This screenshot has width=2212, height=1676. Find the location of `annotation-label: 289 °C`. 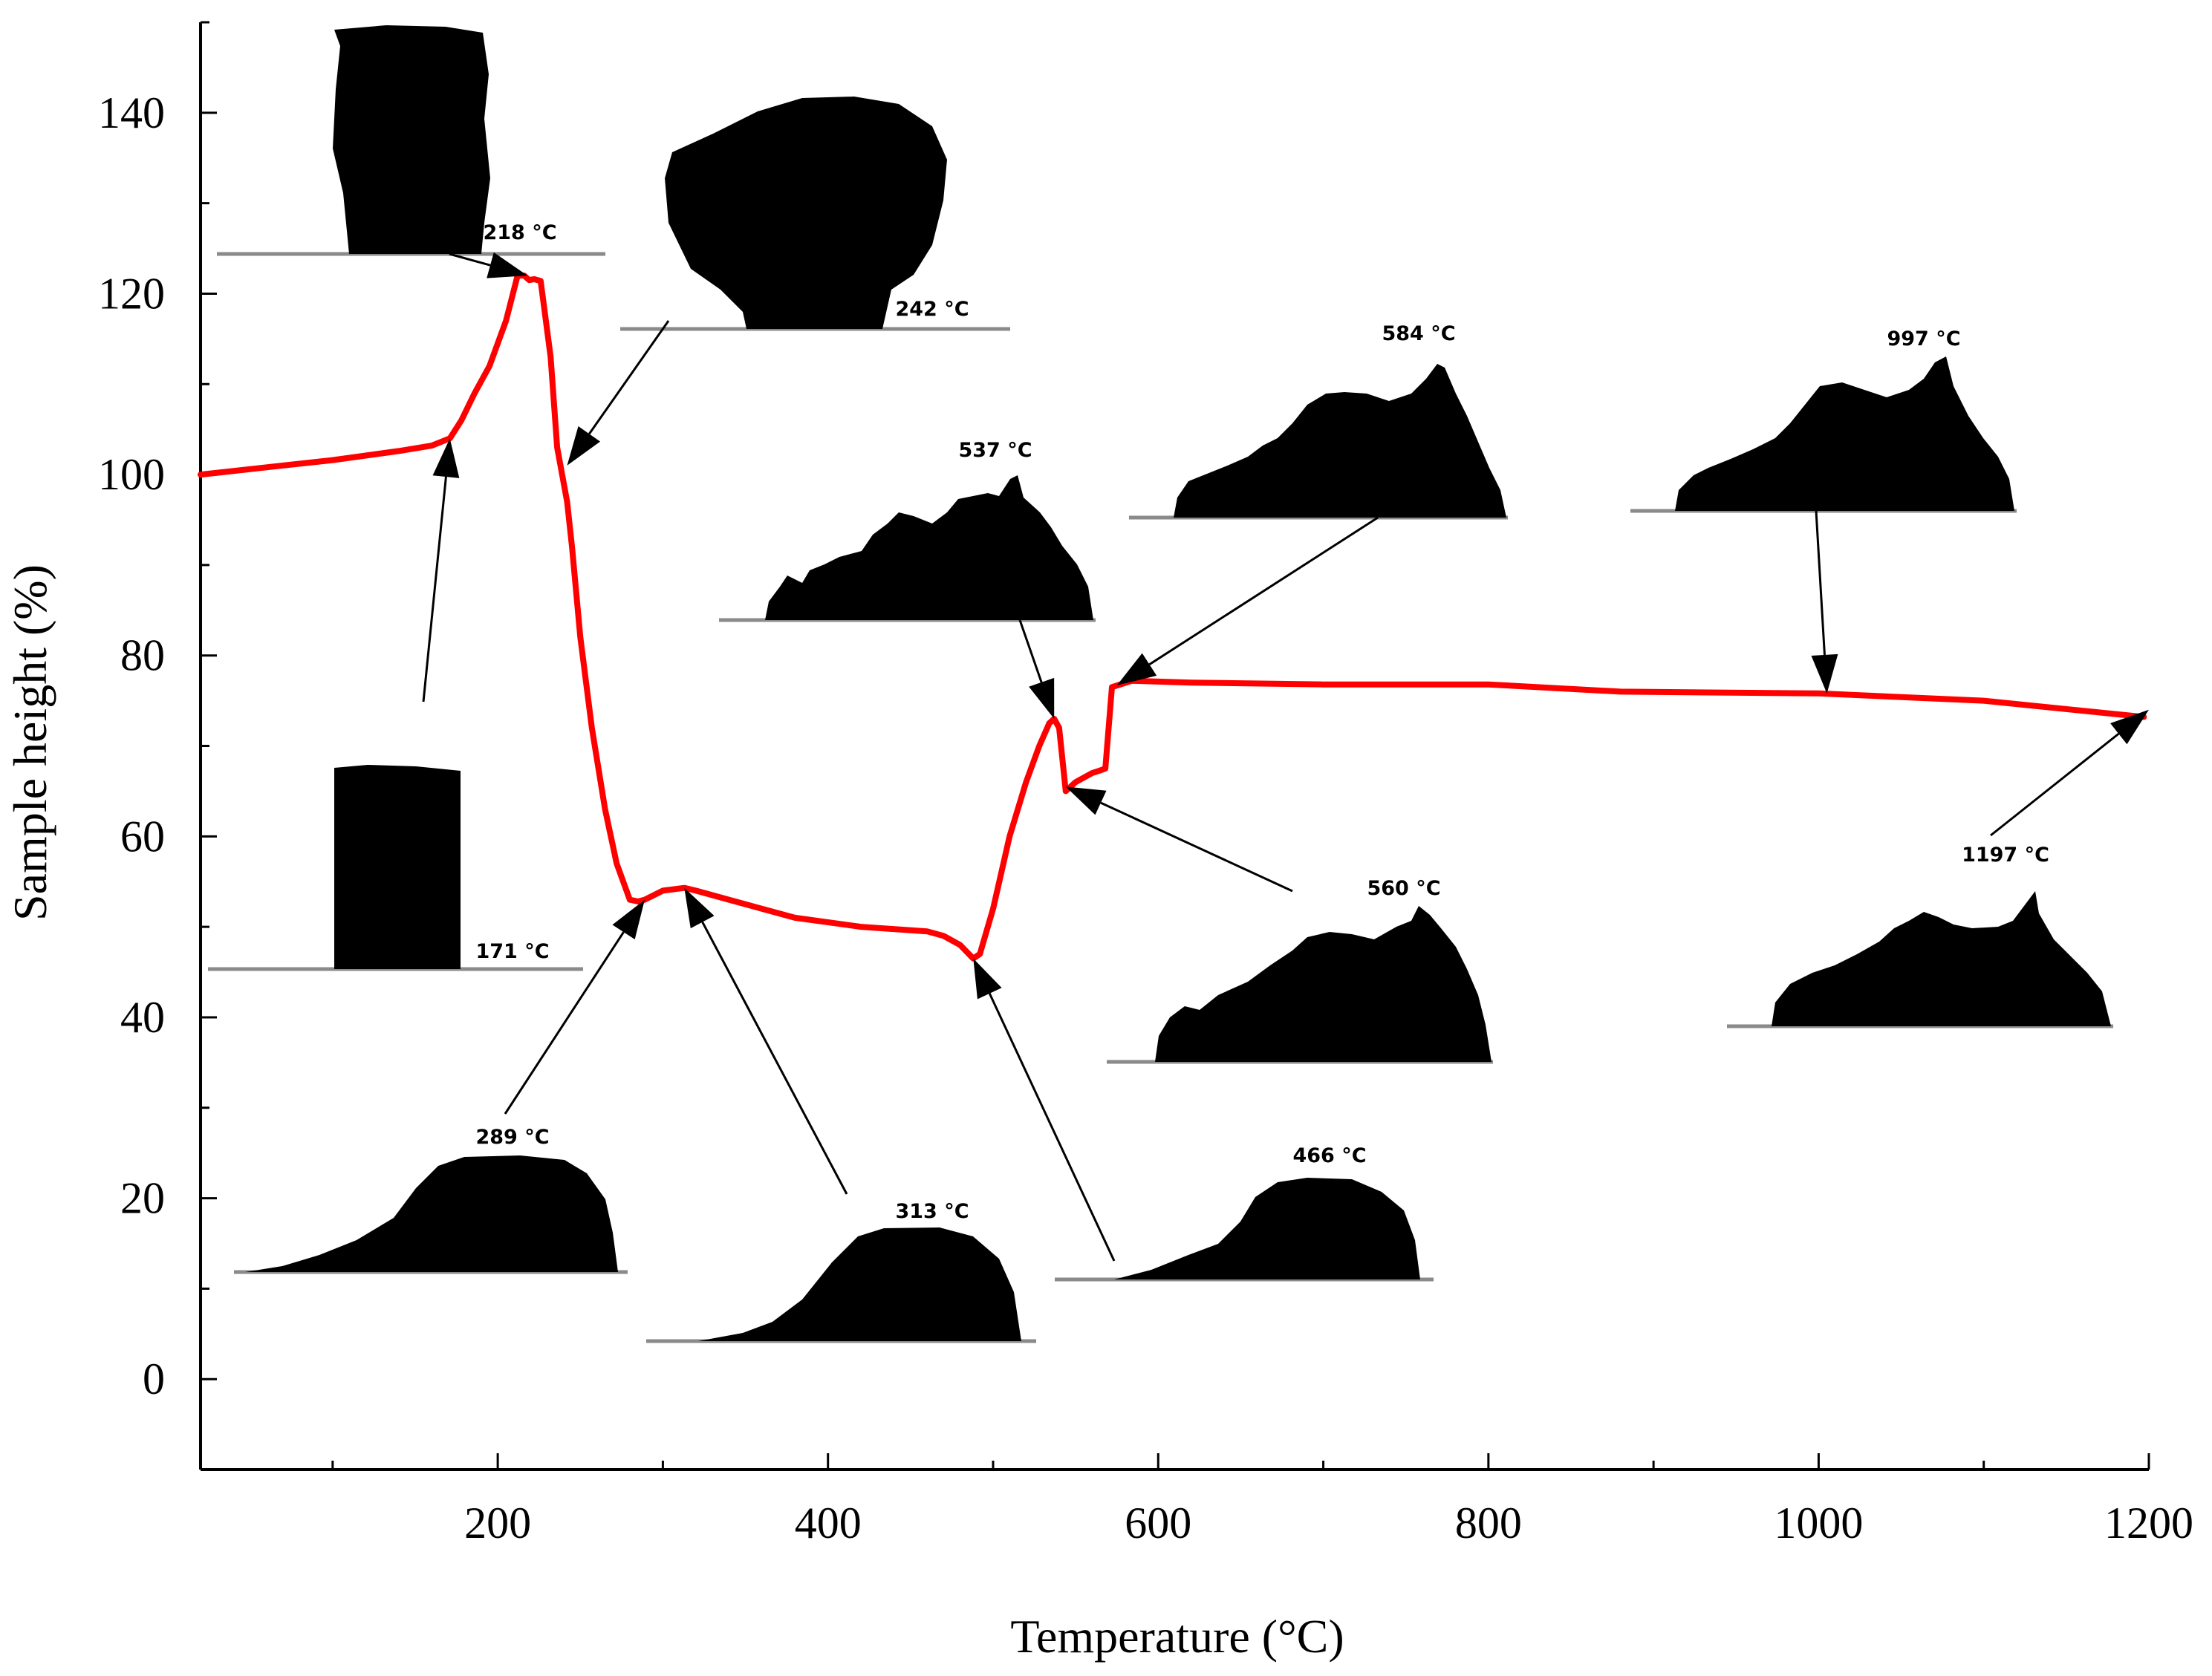

annotation-label: 289 °C is located at coordinates (512, 1137).